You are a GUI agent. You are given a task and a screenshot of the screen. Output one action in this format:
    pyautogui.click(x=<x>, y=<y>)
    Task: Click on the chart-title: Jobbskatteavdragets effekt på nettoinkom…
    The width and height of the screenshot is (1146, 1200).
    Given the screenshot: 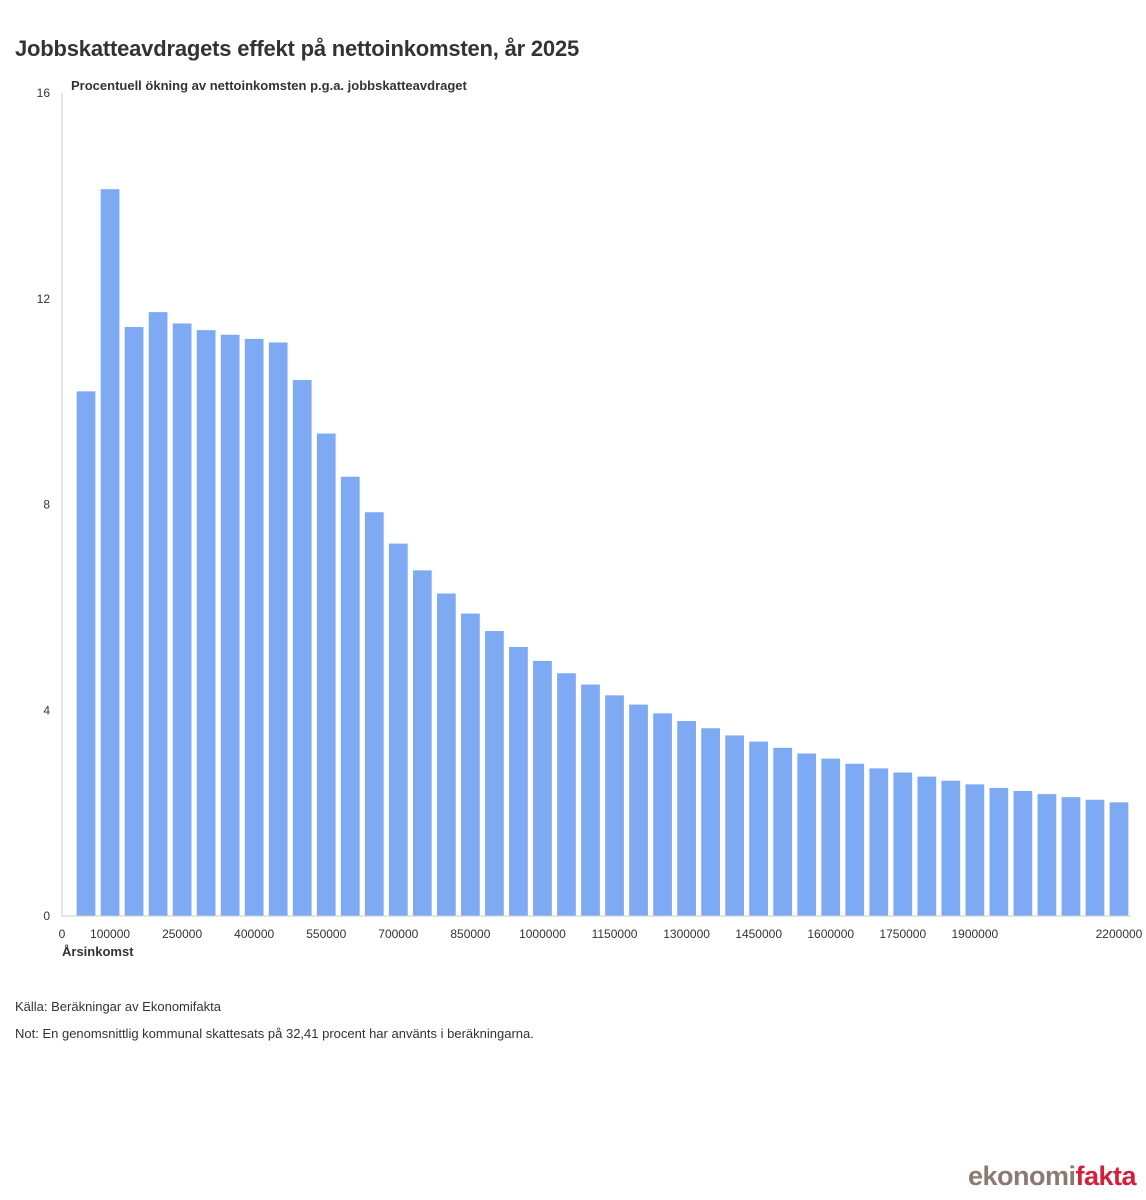 What is the action you would take?
    pyautogui.click(x=297, y=48)
    